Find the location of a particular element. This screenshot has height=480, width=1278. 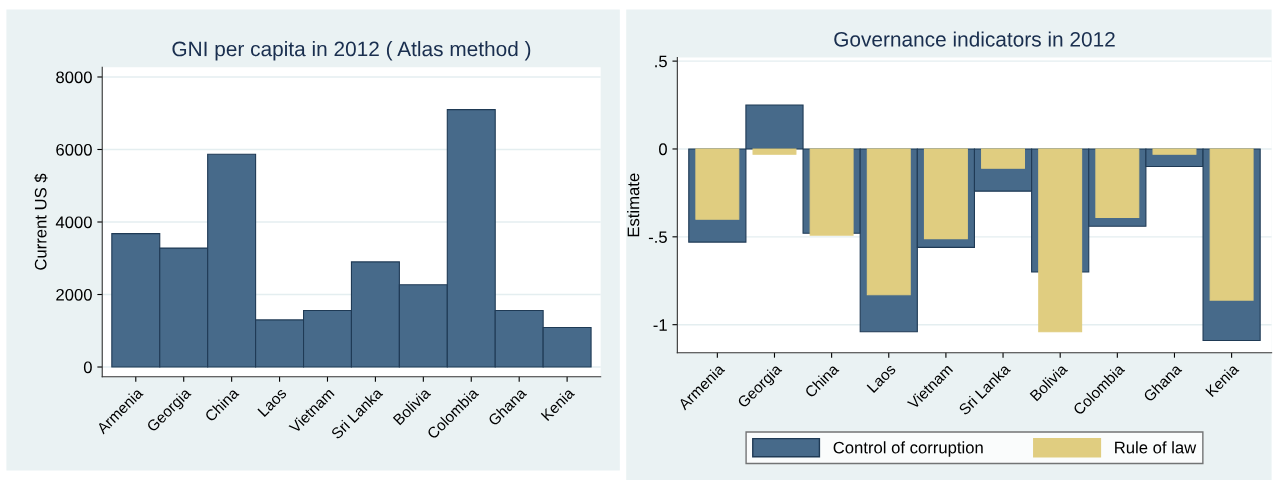

y-axis-title: Current US $ is located at coordinates (41, 221).